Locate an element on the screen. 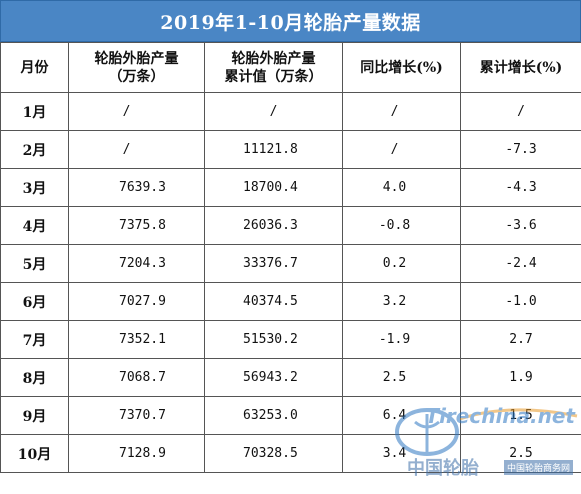 This screenshot has height=494, width=581. cell-yoy: 0.2 is located at coordinates (402, 264).